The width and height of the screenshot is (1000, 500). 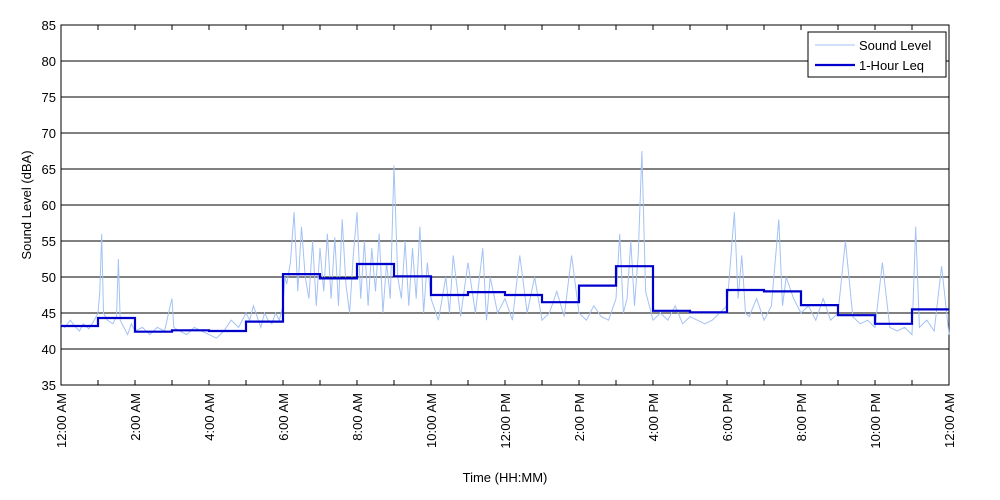 I want to click on y-tick-label: 55, so click(x=49, y=241).